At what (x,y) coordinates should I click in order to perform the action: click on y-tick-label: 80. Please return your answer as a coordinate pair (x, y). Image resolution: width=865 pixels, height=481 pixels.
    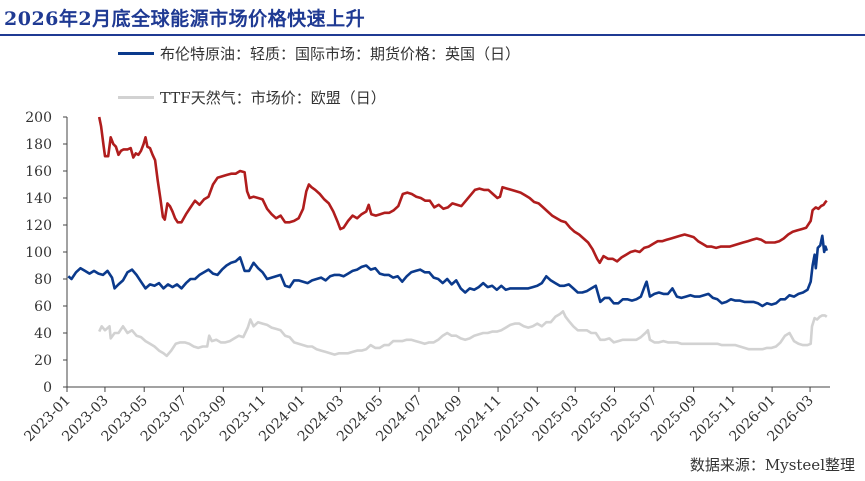
    Looking at the image, I should click on (43, 280).